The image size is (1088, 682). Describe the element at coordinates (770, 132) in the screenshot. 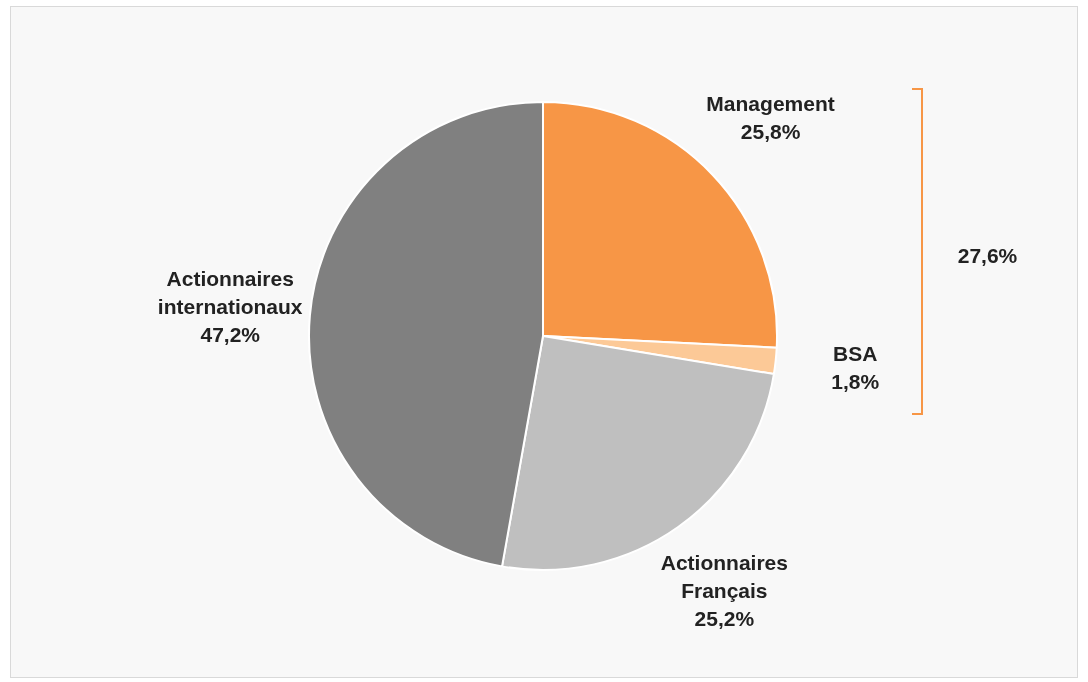

I see `data-label: 25,8%` at that location.